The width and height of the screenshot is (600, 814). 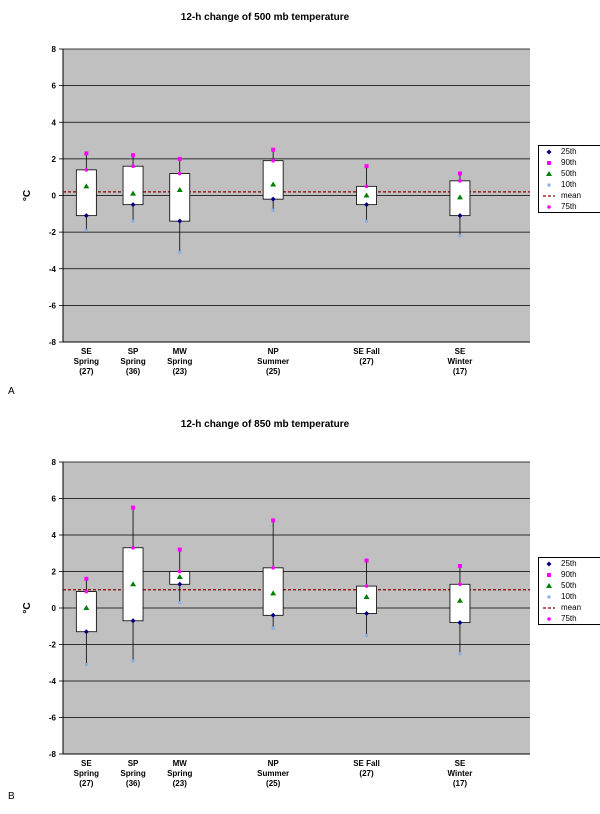 I want to click on legend-label: 50th, so click(x=569, y=173).